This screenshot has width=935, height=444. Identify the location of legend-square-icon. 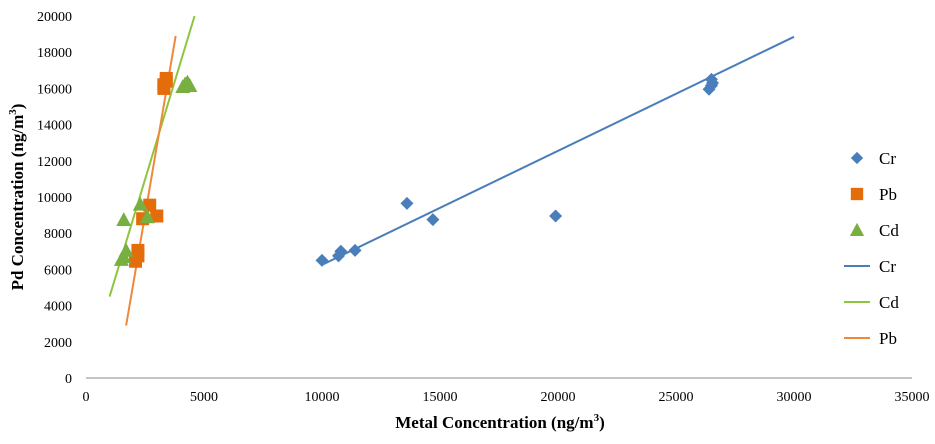
(857, 194).